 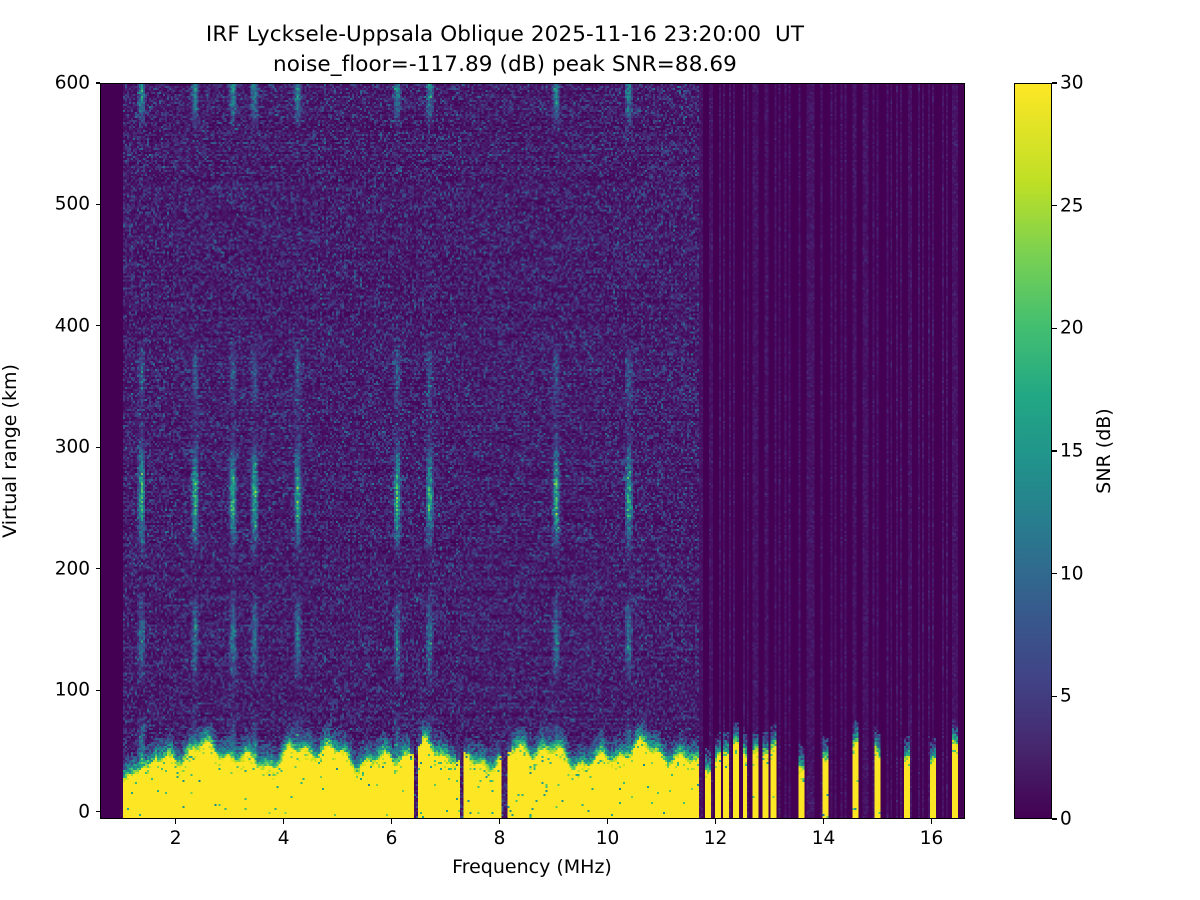 I want to click on y-tick-label: 0, so click(x=84, y=812).